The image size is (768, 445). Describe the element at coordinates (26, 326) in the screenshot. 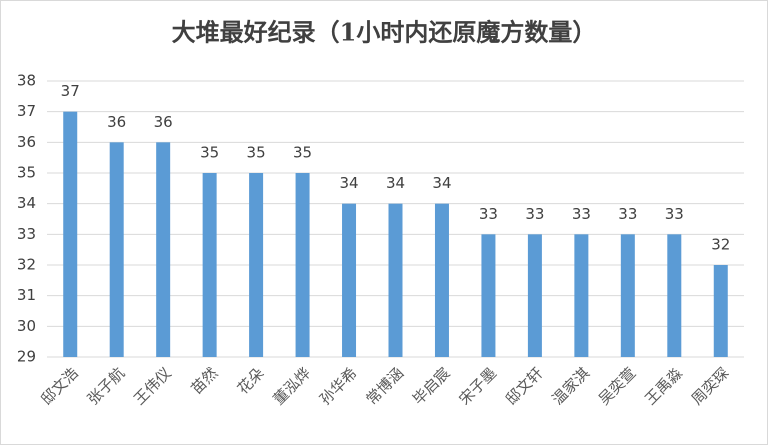

I see `y-tick-label: 30` at that location.